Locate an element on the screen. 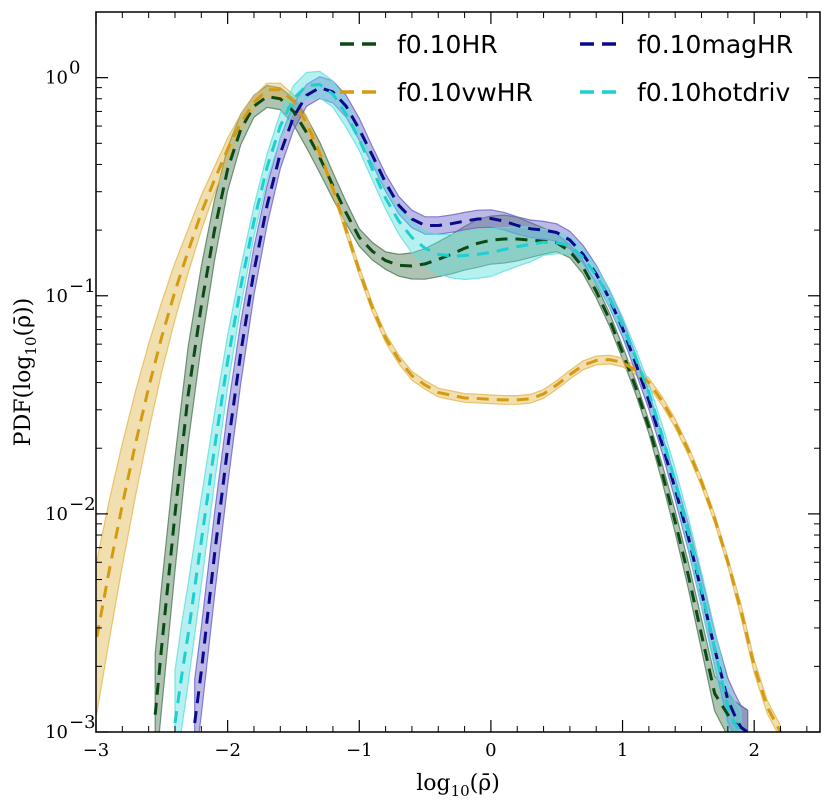 The image size is (830, 803). legend-label-f0.10hotdriv: f0.10hotdriv is located at coordinates (714, 92).